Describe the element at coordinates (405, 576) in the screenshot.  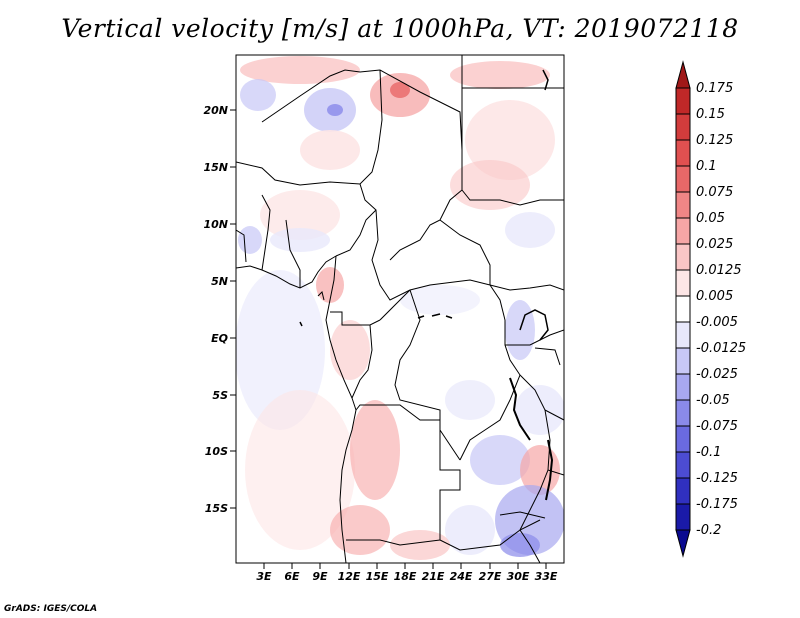
I see `lon-label-18e: 18E` at that location.